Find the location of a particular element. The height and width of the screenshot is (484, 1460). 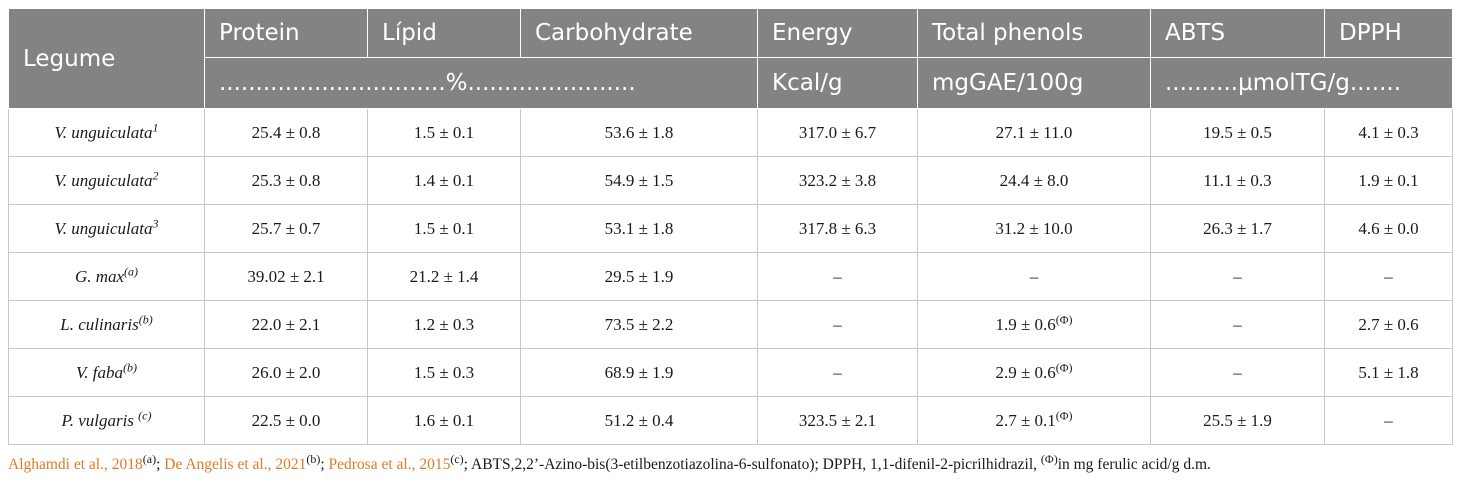

legume-name: G. max is located at coordinates (99, 276).